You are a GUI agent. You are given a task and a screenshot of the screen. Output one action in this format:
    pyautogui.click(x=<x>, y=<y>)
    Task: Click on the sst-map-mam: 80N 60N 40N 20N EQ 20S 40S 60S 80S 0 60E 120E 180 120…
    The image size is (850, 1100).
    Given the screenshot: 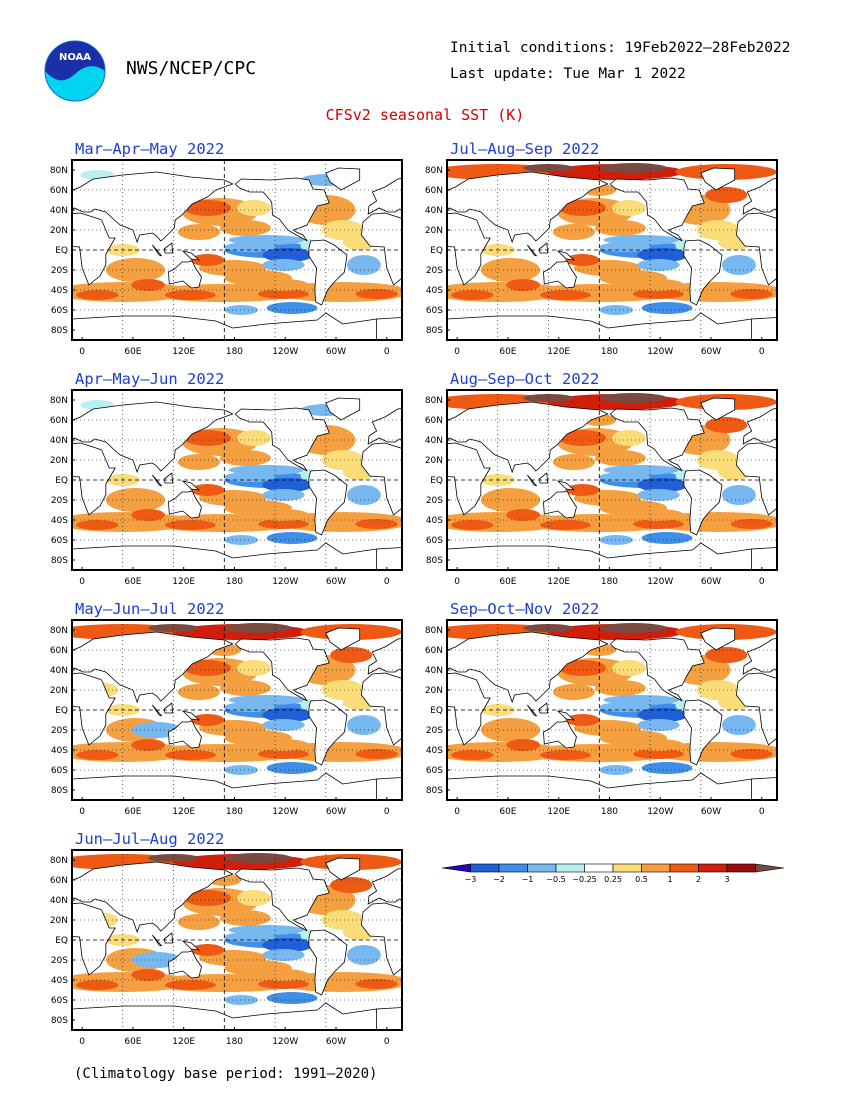 What is the action you would take?
    pyautogui.click(x=226, y=258)
    